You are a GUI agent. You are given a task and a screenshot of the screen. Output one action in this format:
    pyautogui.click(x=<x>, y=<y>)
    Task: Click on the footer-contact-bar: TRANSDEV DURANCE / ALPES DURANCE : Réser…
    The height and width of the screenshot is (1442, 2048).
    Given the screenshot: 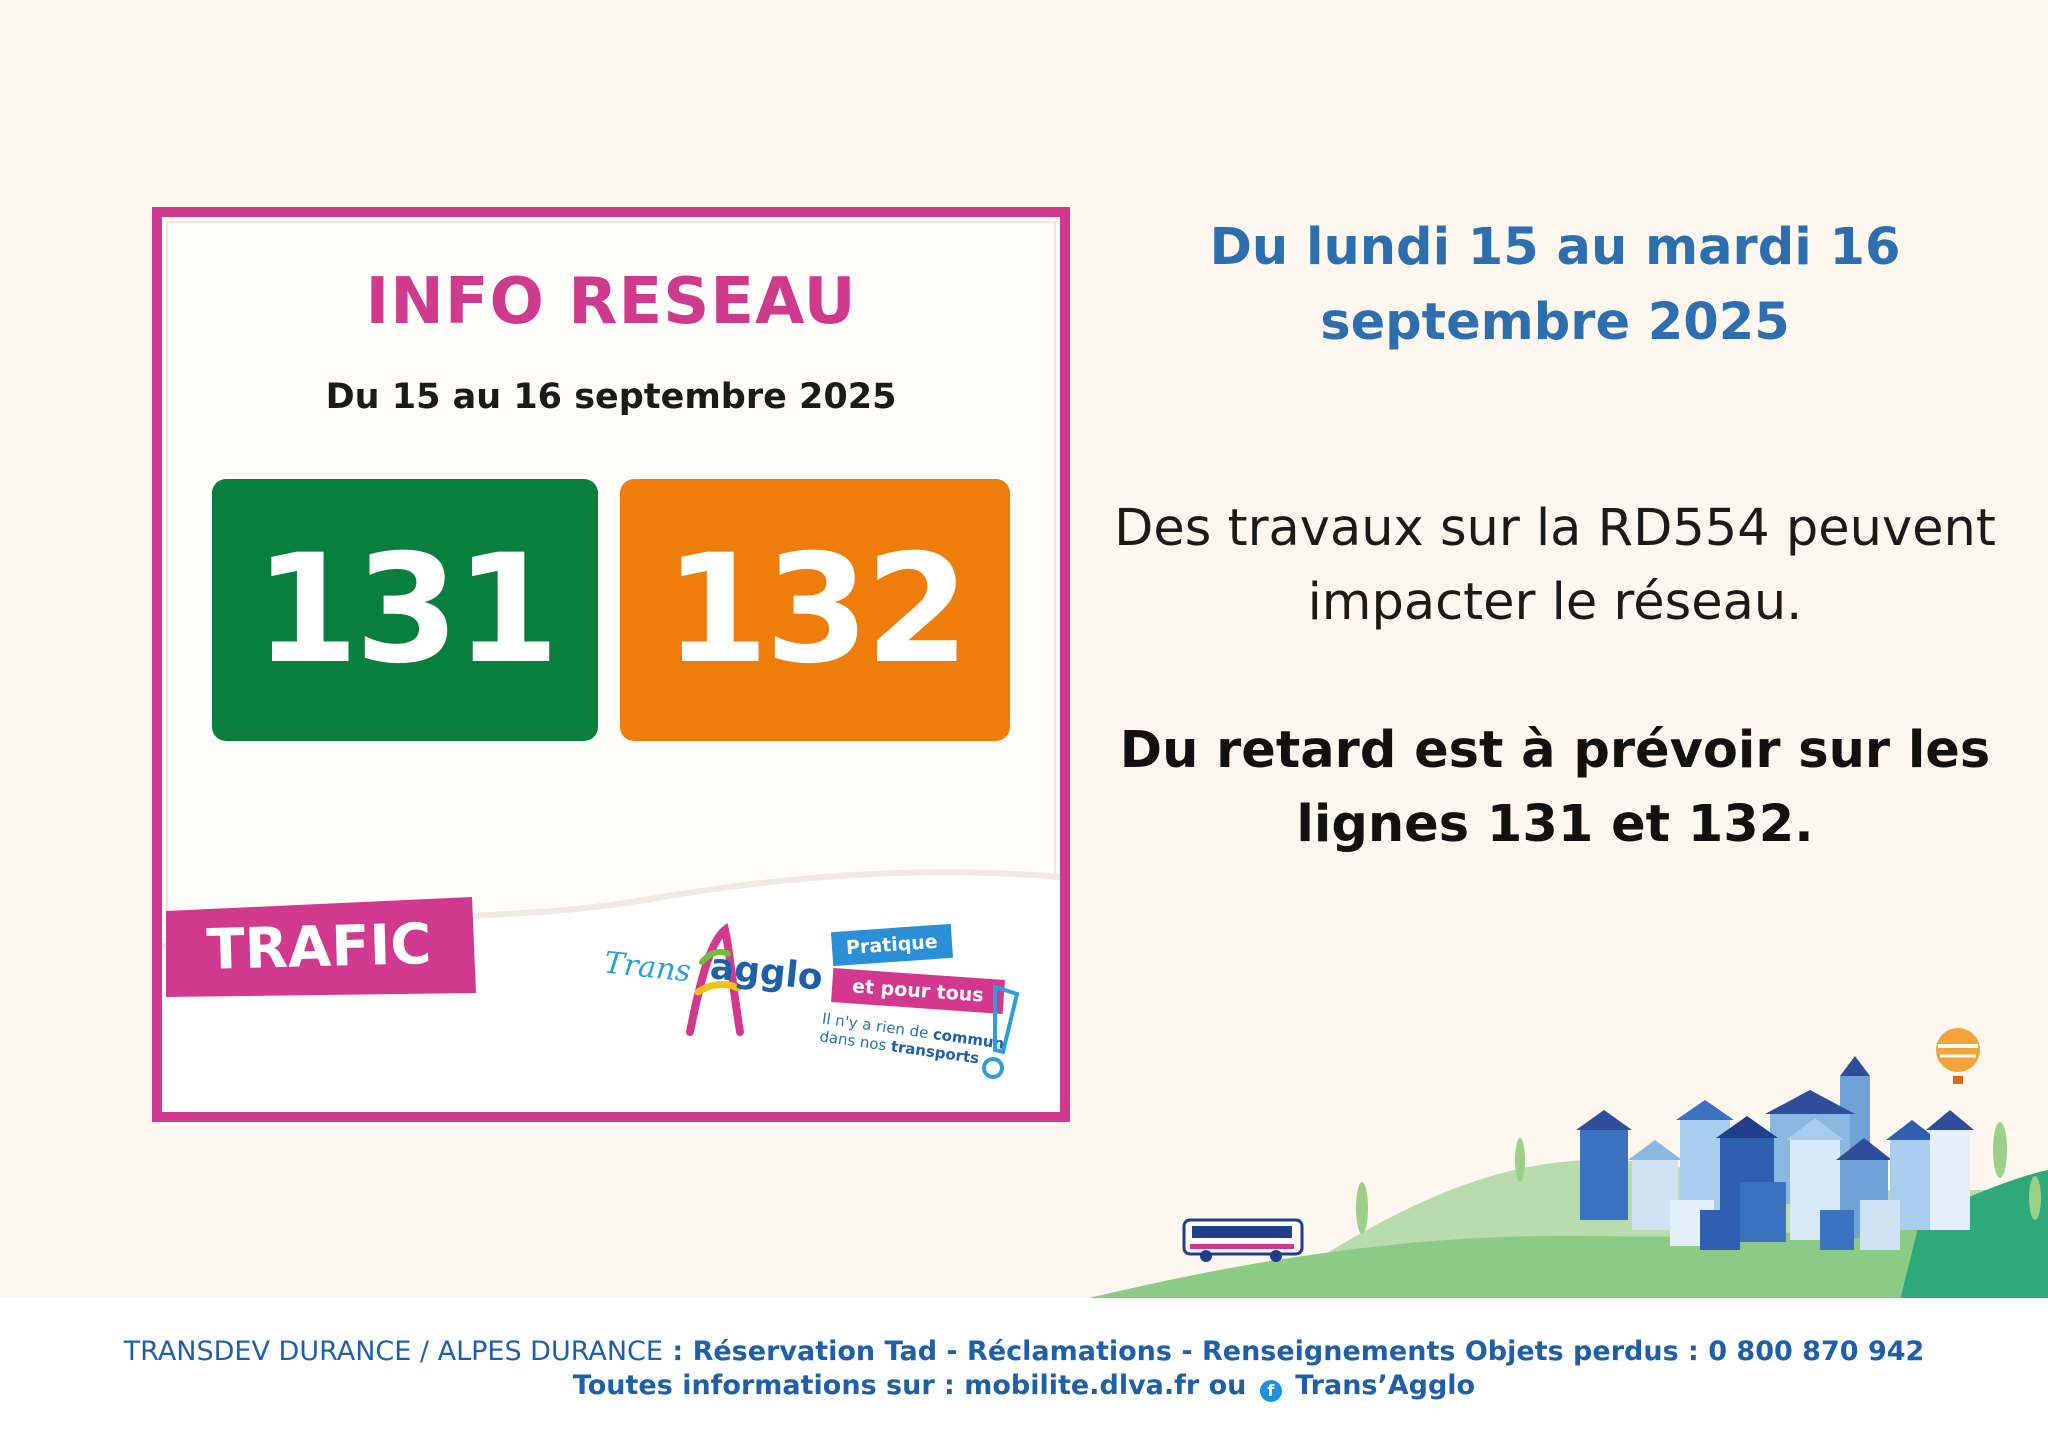 What is the action you would take?
    pyautogui.click(x=1024, y=1370)
    